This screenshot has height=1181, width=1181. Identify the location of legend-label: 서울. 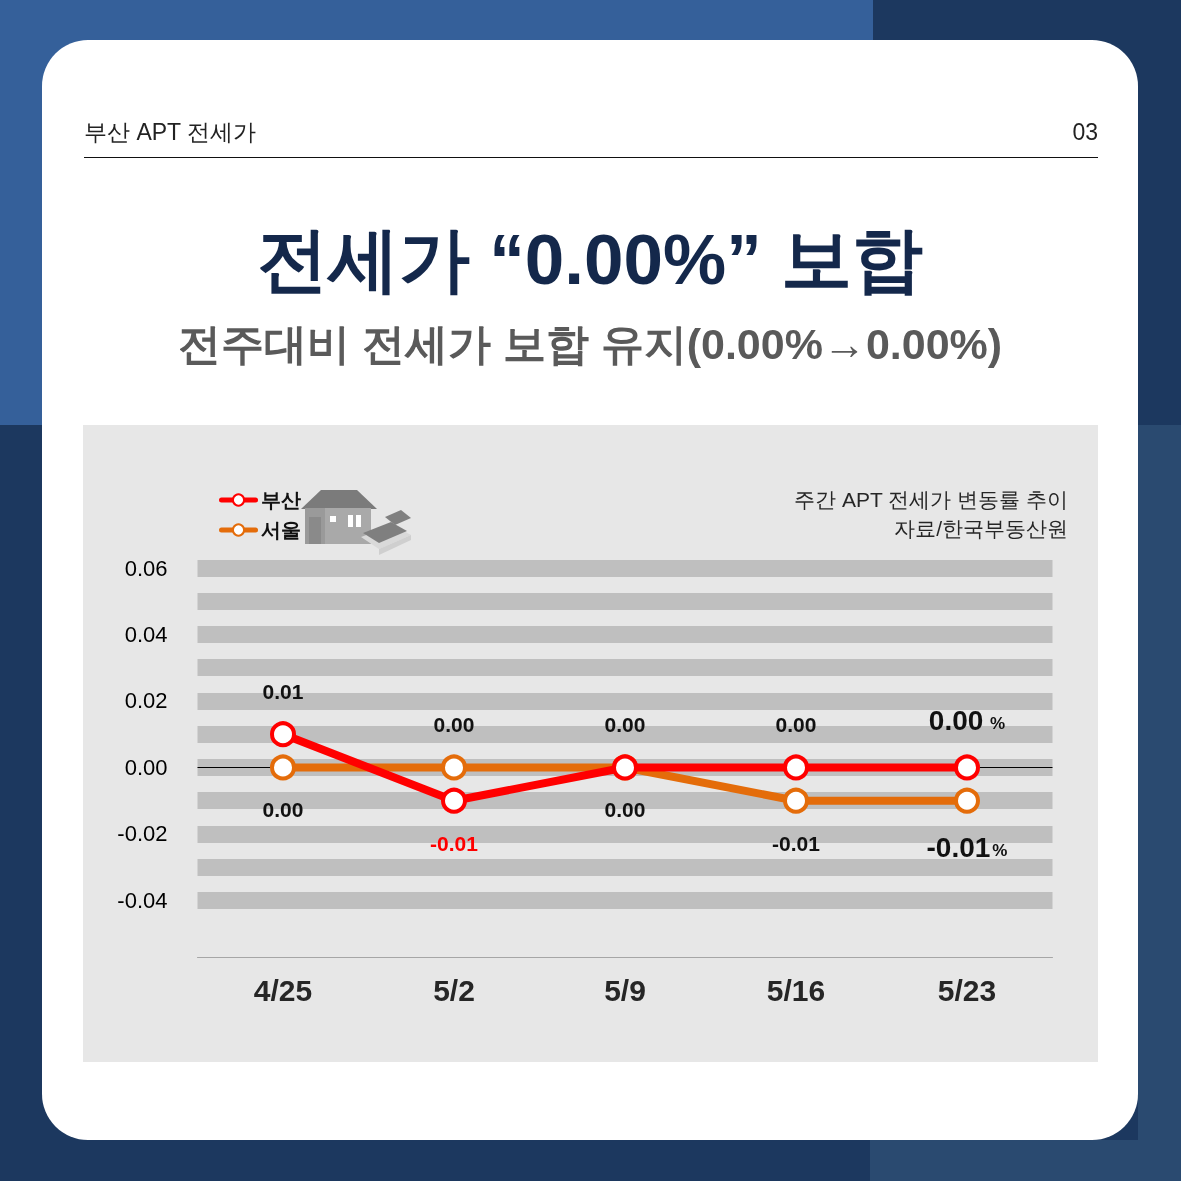
(280, 530).